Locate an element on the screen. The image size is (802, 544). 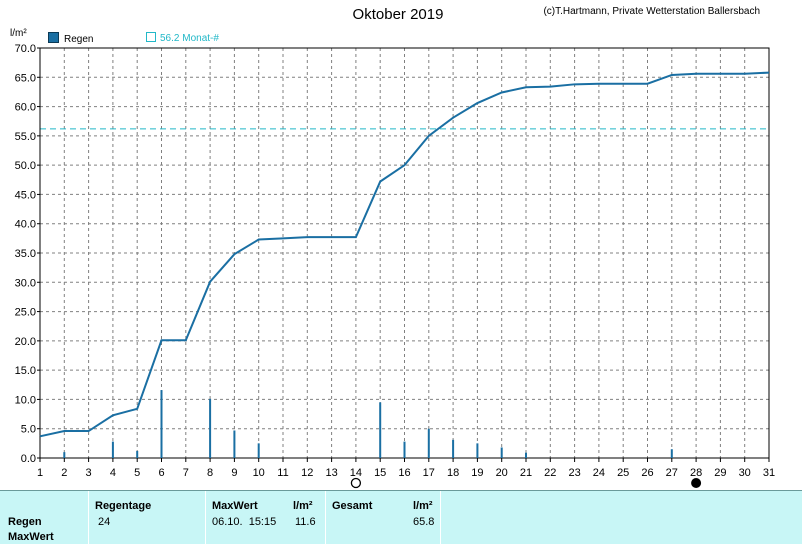
y-tick-label: 55.0 is located at coordinates (25, 137).